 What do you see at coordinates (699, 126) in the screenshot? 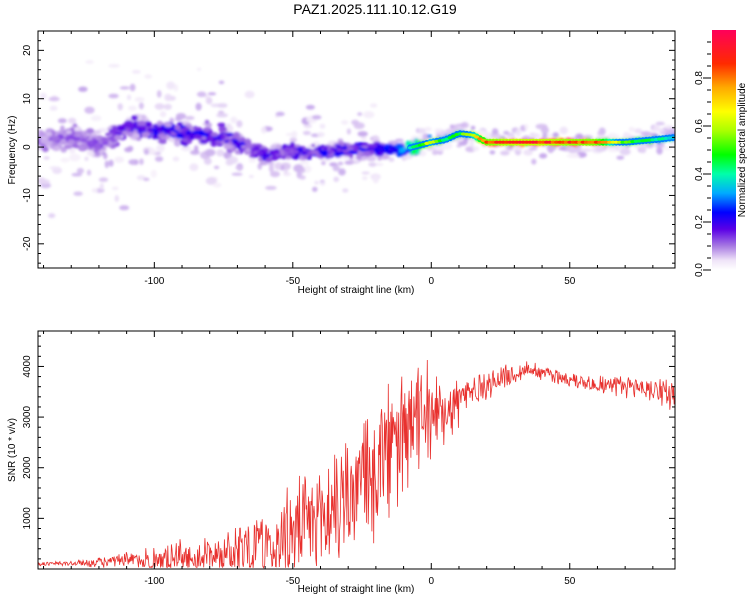
I see `colorbar-tick-label: 0.6` at bounding box center [699, 126].